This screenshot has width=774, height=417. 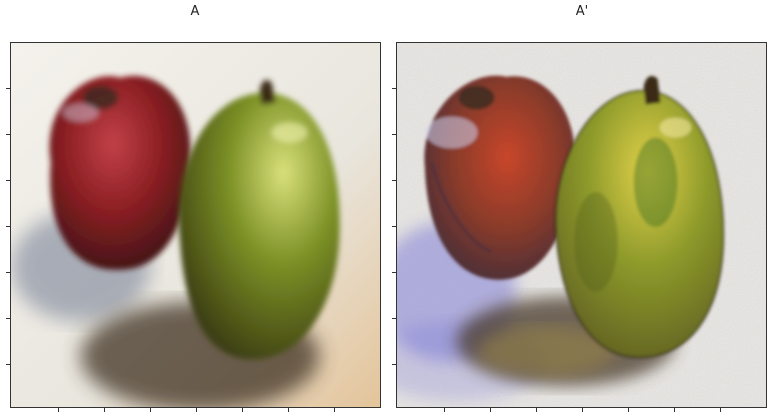 What do you see at coordinates (195, 11) in the screenshot?
I see `panel-a-title: A` at bounding box center [195, 11].